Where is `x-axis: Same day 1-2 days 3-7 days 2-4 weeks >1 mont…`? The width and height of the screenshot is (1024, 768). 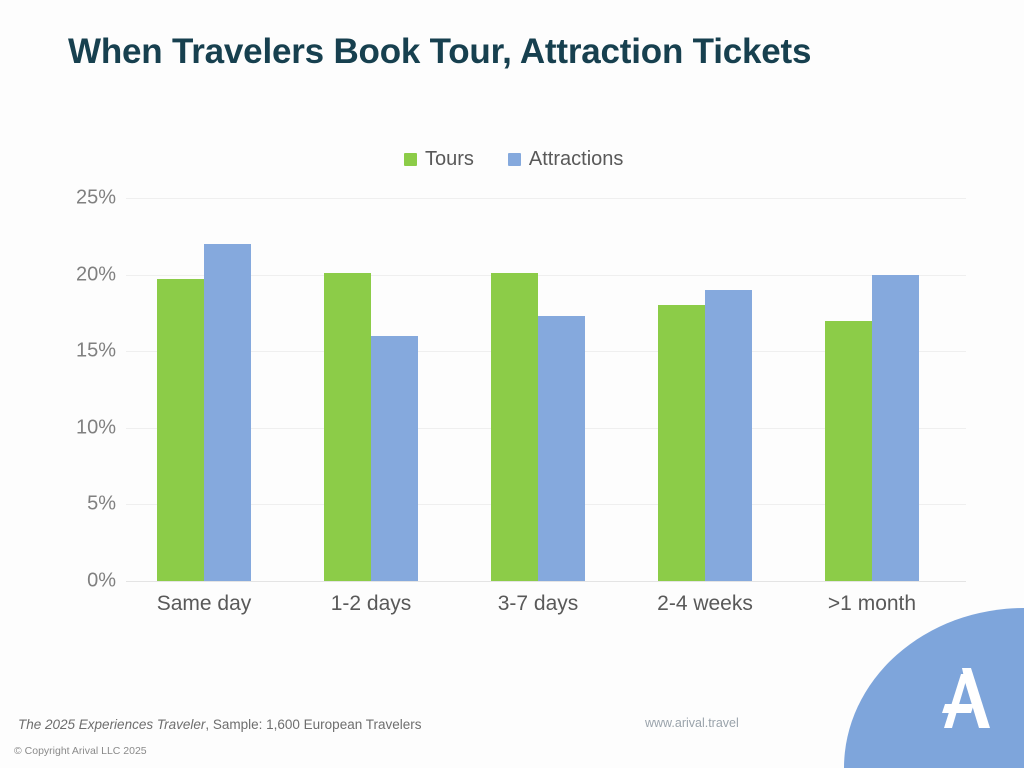 x-axis: Same day 1-2 days 3-7 days 2-4 weeks >1 mont… is located at coordinates (546, 608).